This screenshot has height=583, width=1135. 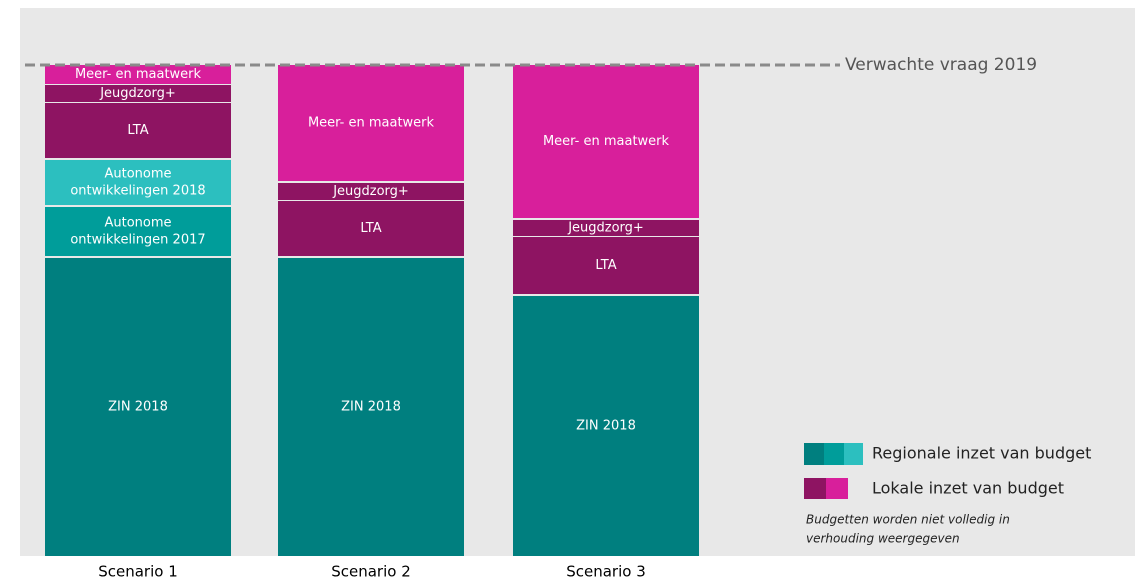 What do you see at coordinates (137, 191) in the screenshot?
I see `segment-label: ontwikkelingen 2018` at bounding box center [137, 191].